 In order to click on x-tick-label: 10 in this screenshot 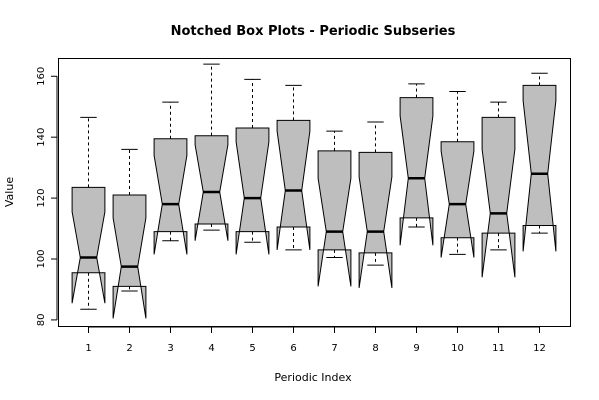, I will do `click(457, 348)`.